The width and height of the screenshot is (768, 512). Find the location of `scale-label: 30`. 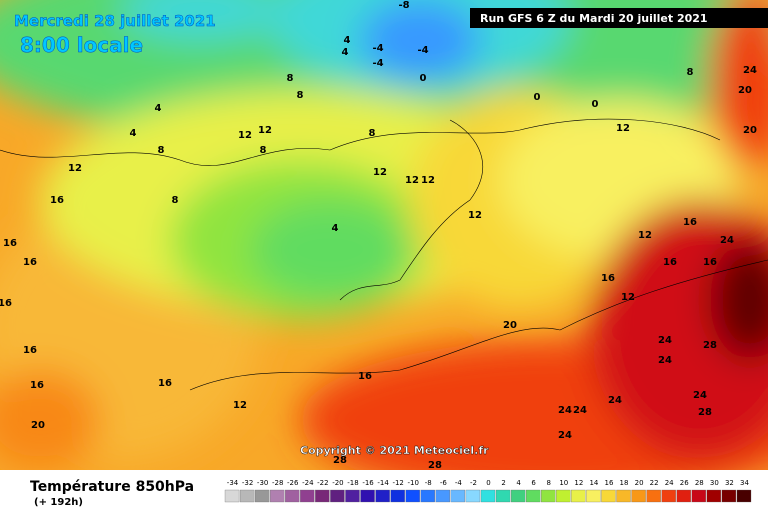

scale-label: 30 is located at coordinates (714, 483).